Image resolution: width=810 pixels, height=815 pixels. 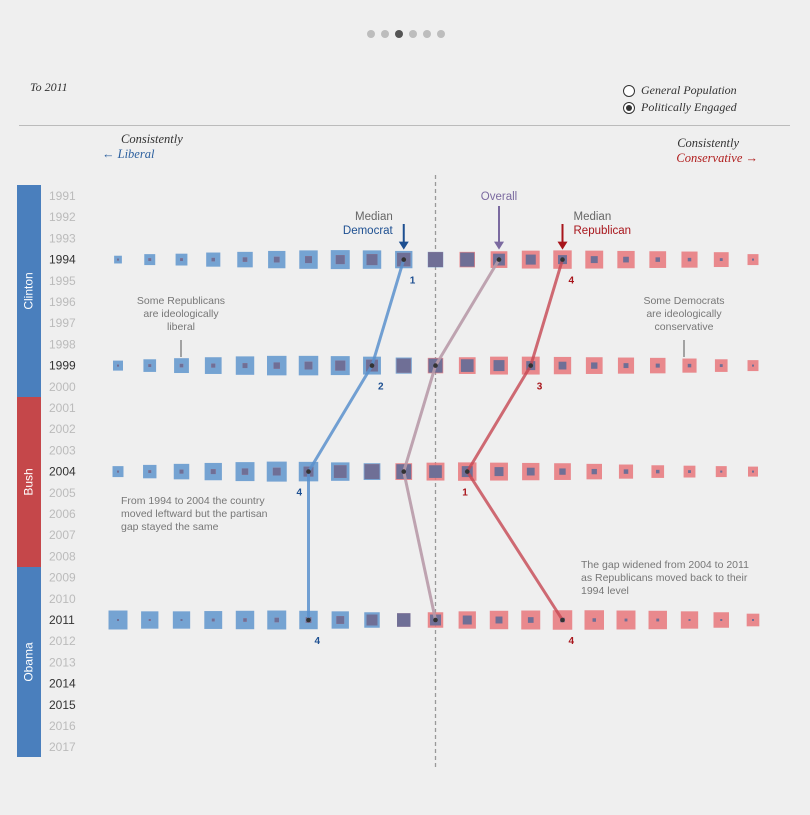 What do you see at coordinates (665, 565) in the screenshot?
I see `annotation-gap: The gap widened from 2004 to 2011` at bounding box center [665, 565].